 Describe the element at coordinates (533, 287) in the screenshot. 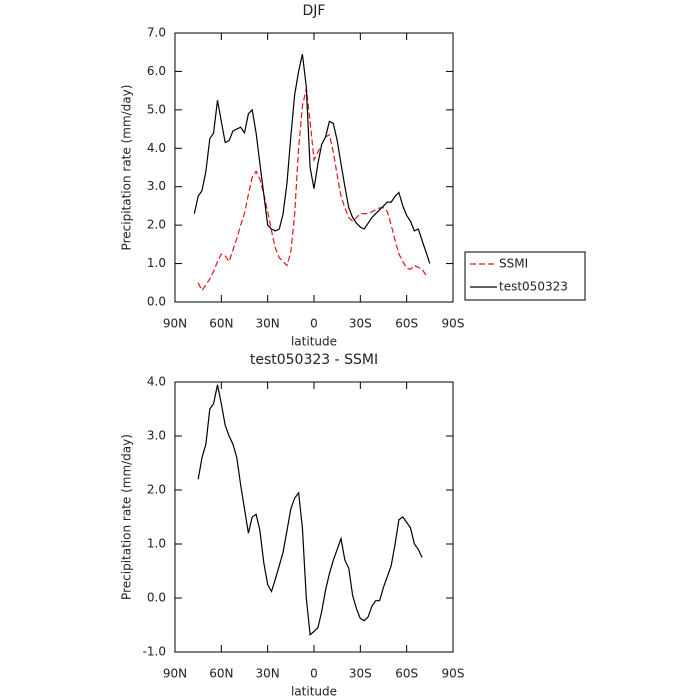

I see `legend-label: test050323` at that location.